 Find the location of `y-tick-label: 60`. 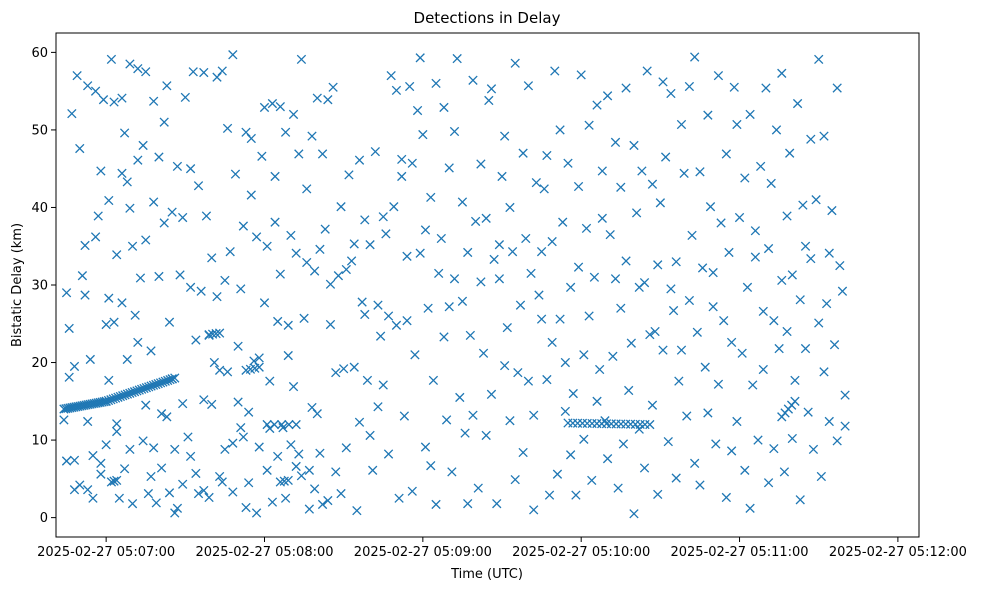

y-tick-label: 60 is located at coordinates (39, 53).